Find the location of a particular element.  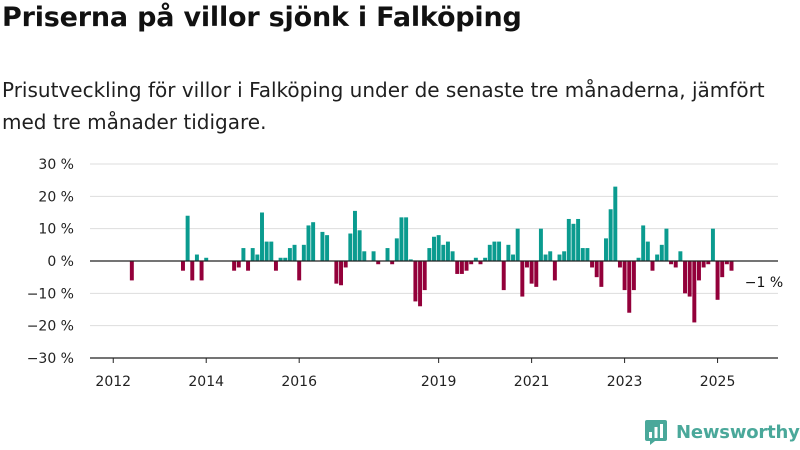

y-tick-label: −10 % is located at coordinates (50, 294).